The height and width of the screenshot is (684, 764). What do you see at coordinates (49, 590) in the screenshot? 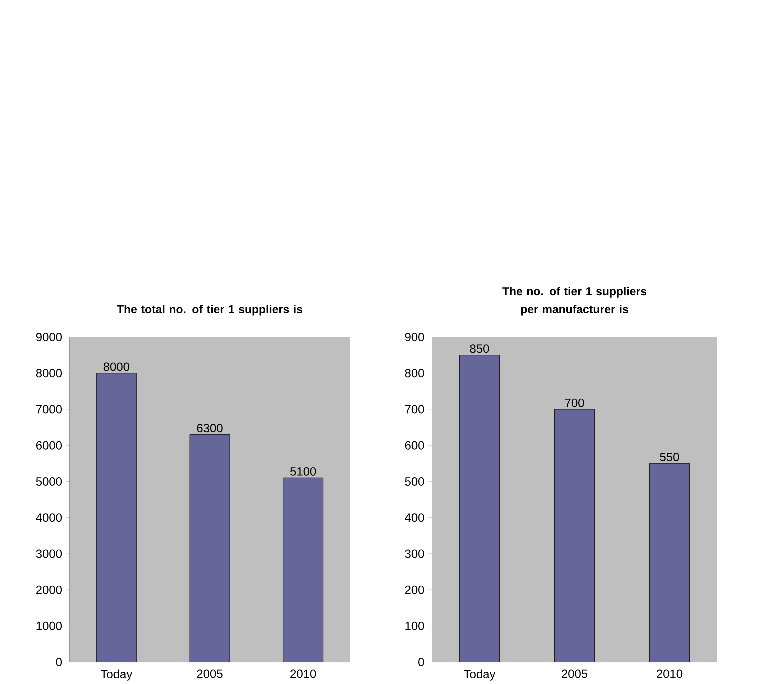
I see `y-tick-label: 2000` at bounding box center [49, 590].